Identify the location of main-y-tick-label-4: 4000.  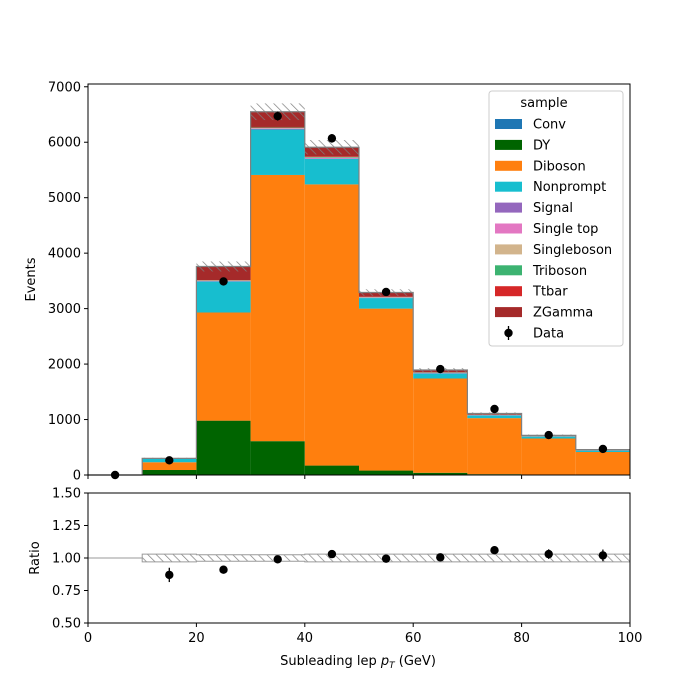
(64, 254).